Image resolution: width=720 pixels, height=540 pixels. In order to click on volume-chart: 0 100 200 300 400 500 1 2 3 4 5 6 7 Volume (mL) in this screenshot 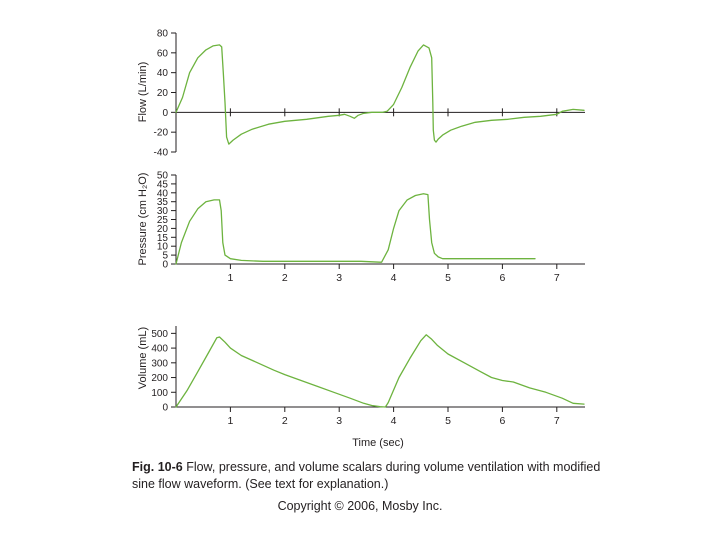, I will do `click(361, 376)`.